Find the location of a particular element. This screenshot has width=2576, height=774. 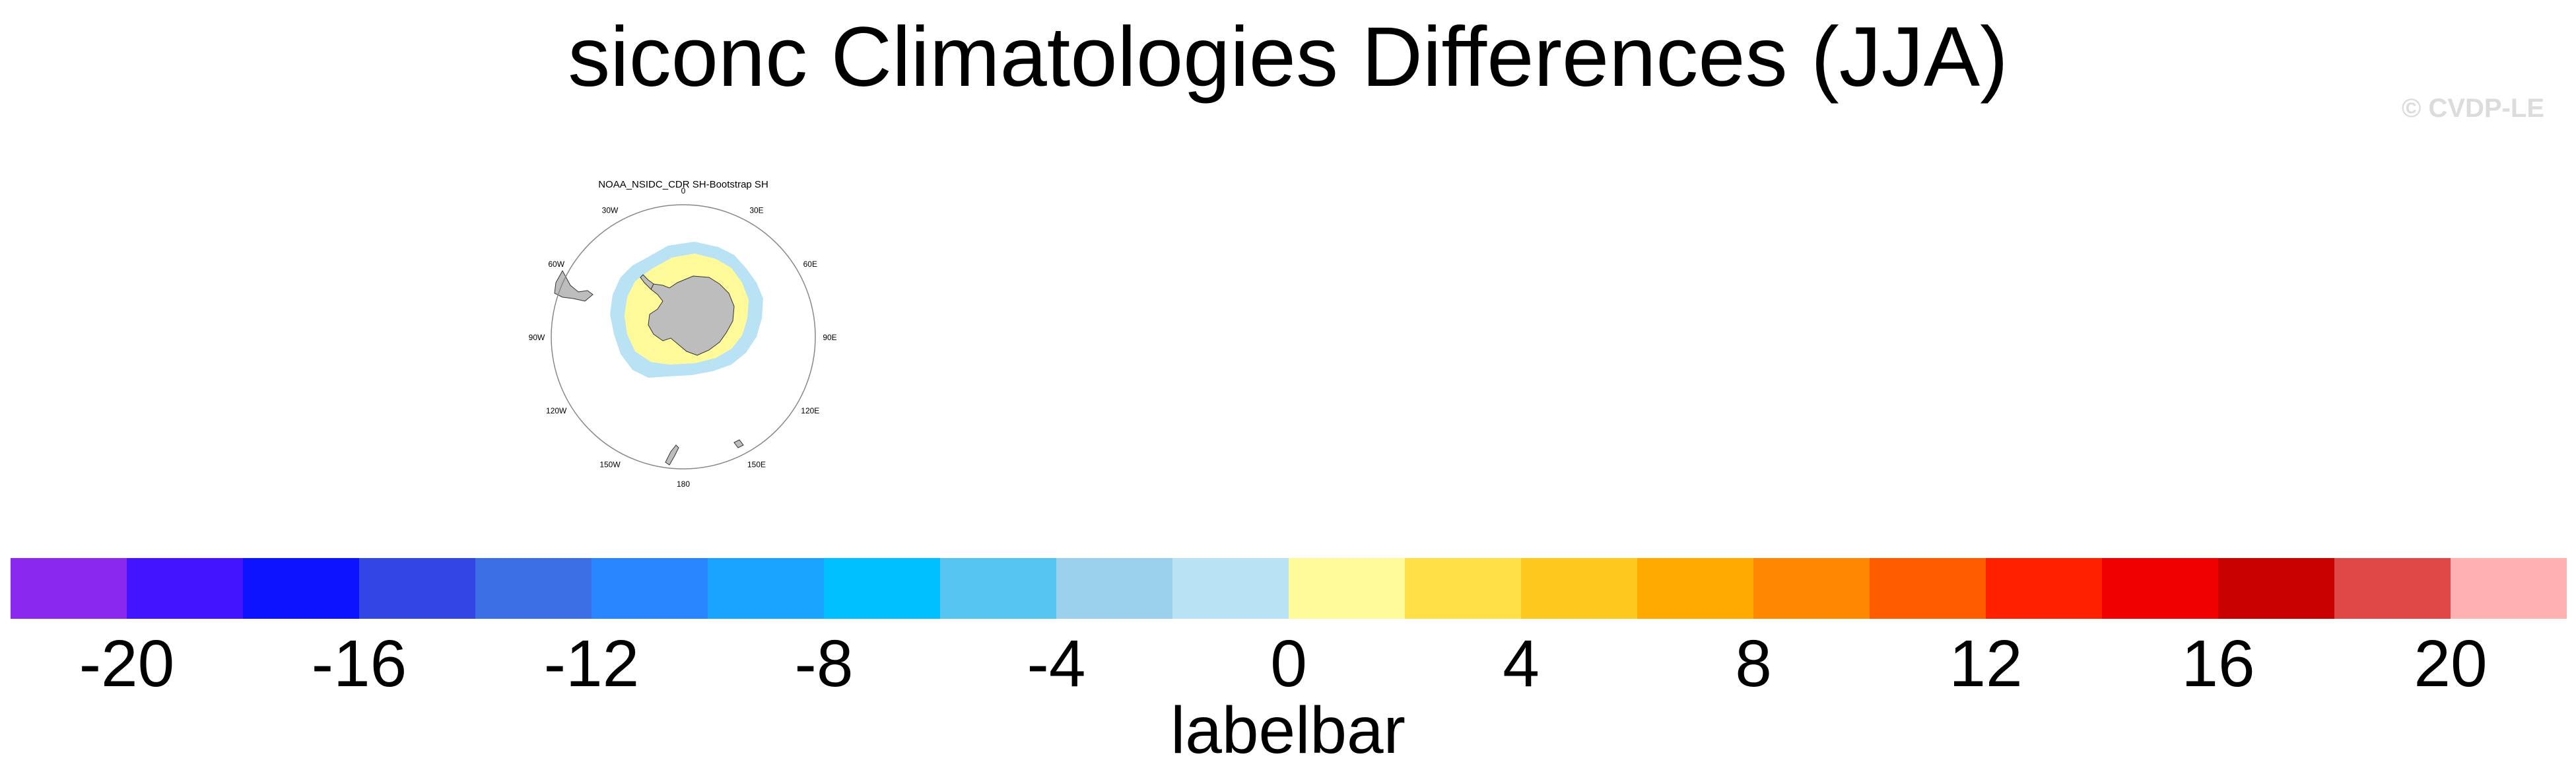

figure-title: siconc Climatologies Differences (JJA) is located at coordinates (1288, 57).